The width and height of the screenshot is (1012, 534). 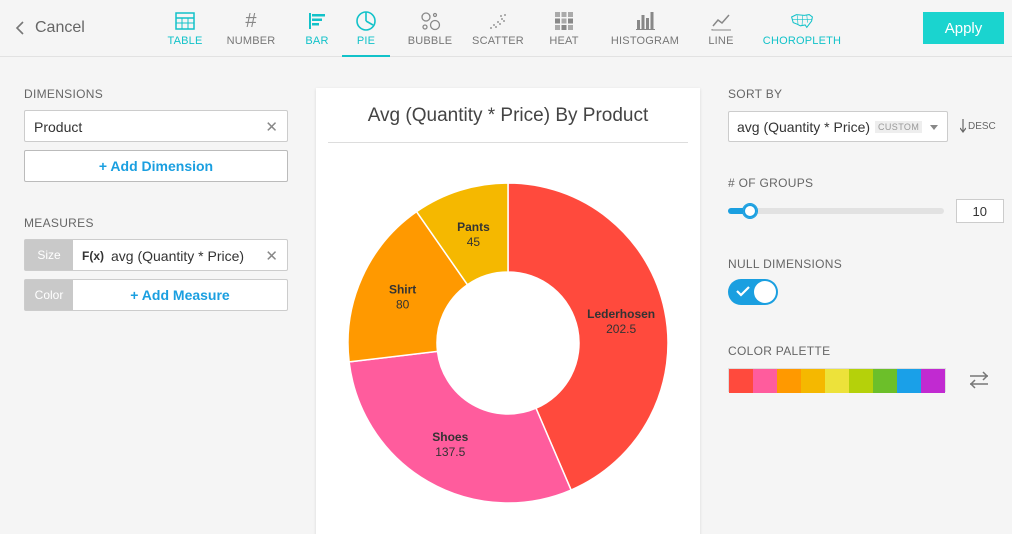 What do you see at coordinates (899, 127) in the screenshot?
I see `custom-badge: CUSTOM` at bounding box center [899, 127].